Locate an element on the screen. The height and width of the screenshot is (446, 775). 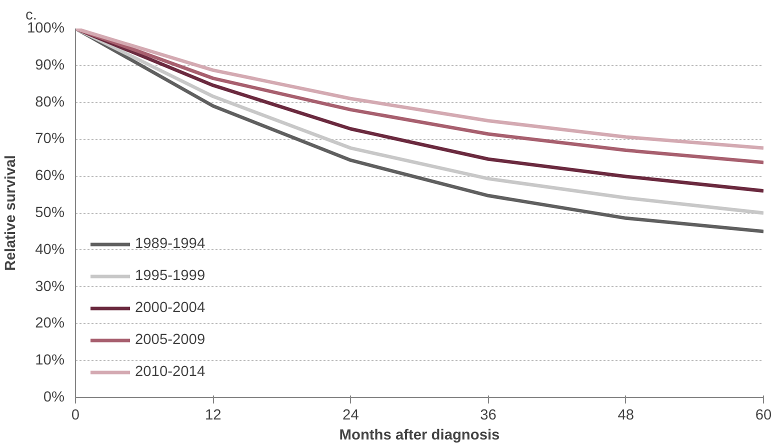
y-tick-label: 0% is located at coordinates (54, 398).